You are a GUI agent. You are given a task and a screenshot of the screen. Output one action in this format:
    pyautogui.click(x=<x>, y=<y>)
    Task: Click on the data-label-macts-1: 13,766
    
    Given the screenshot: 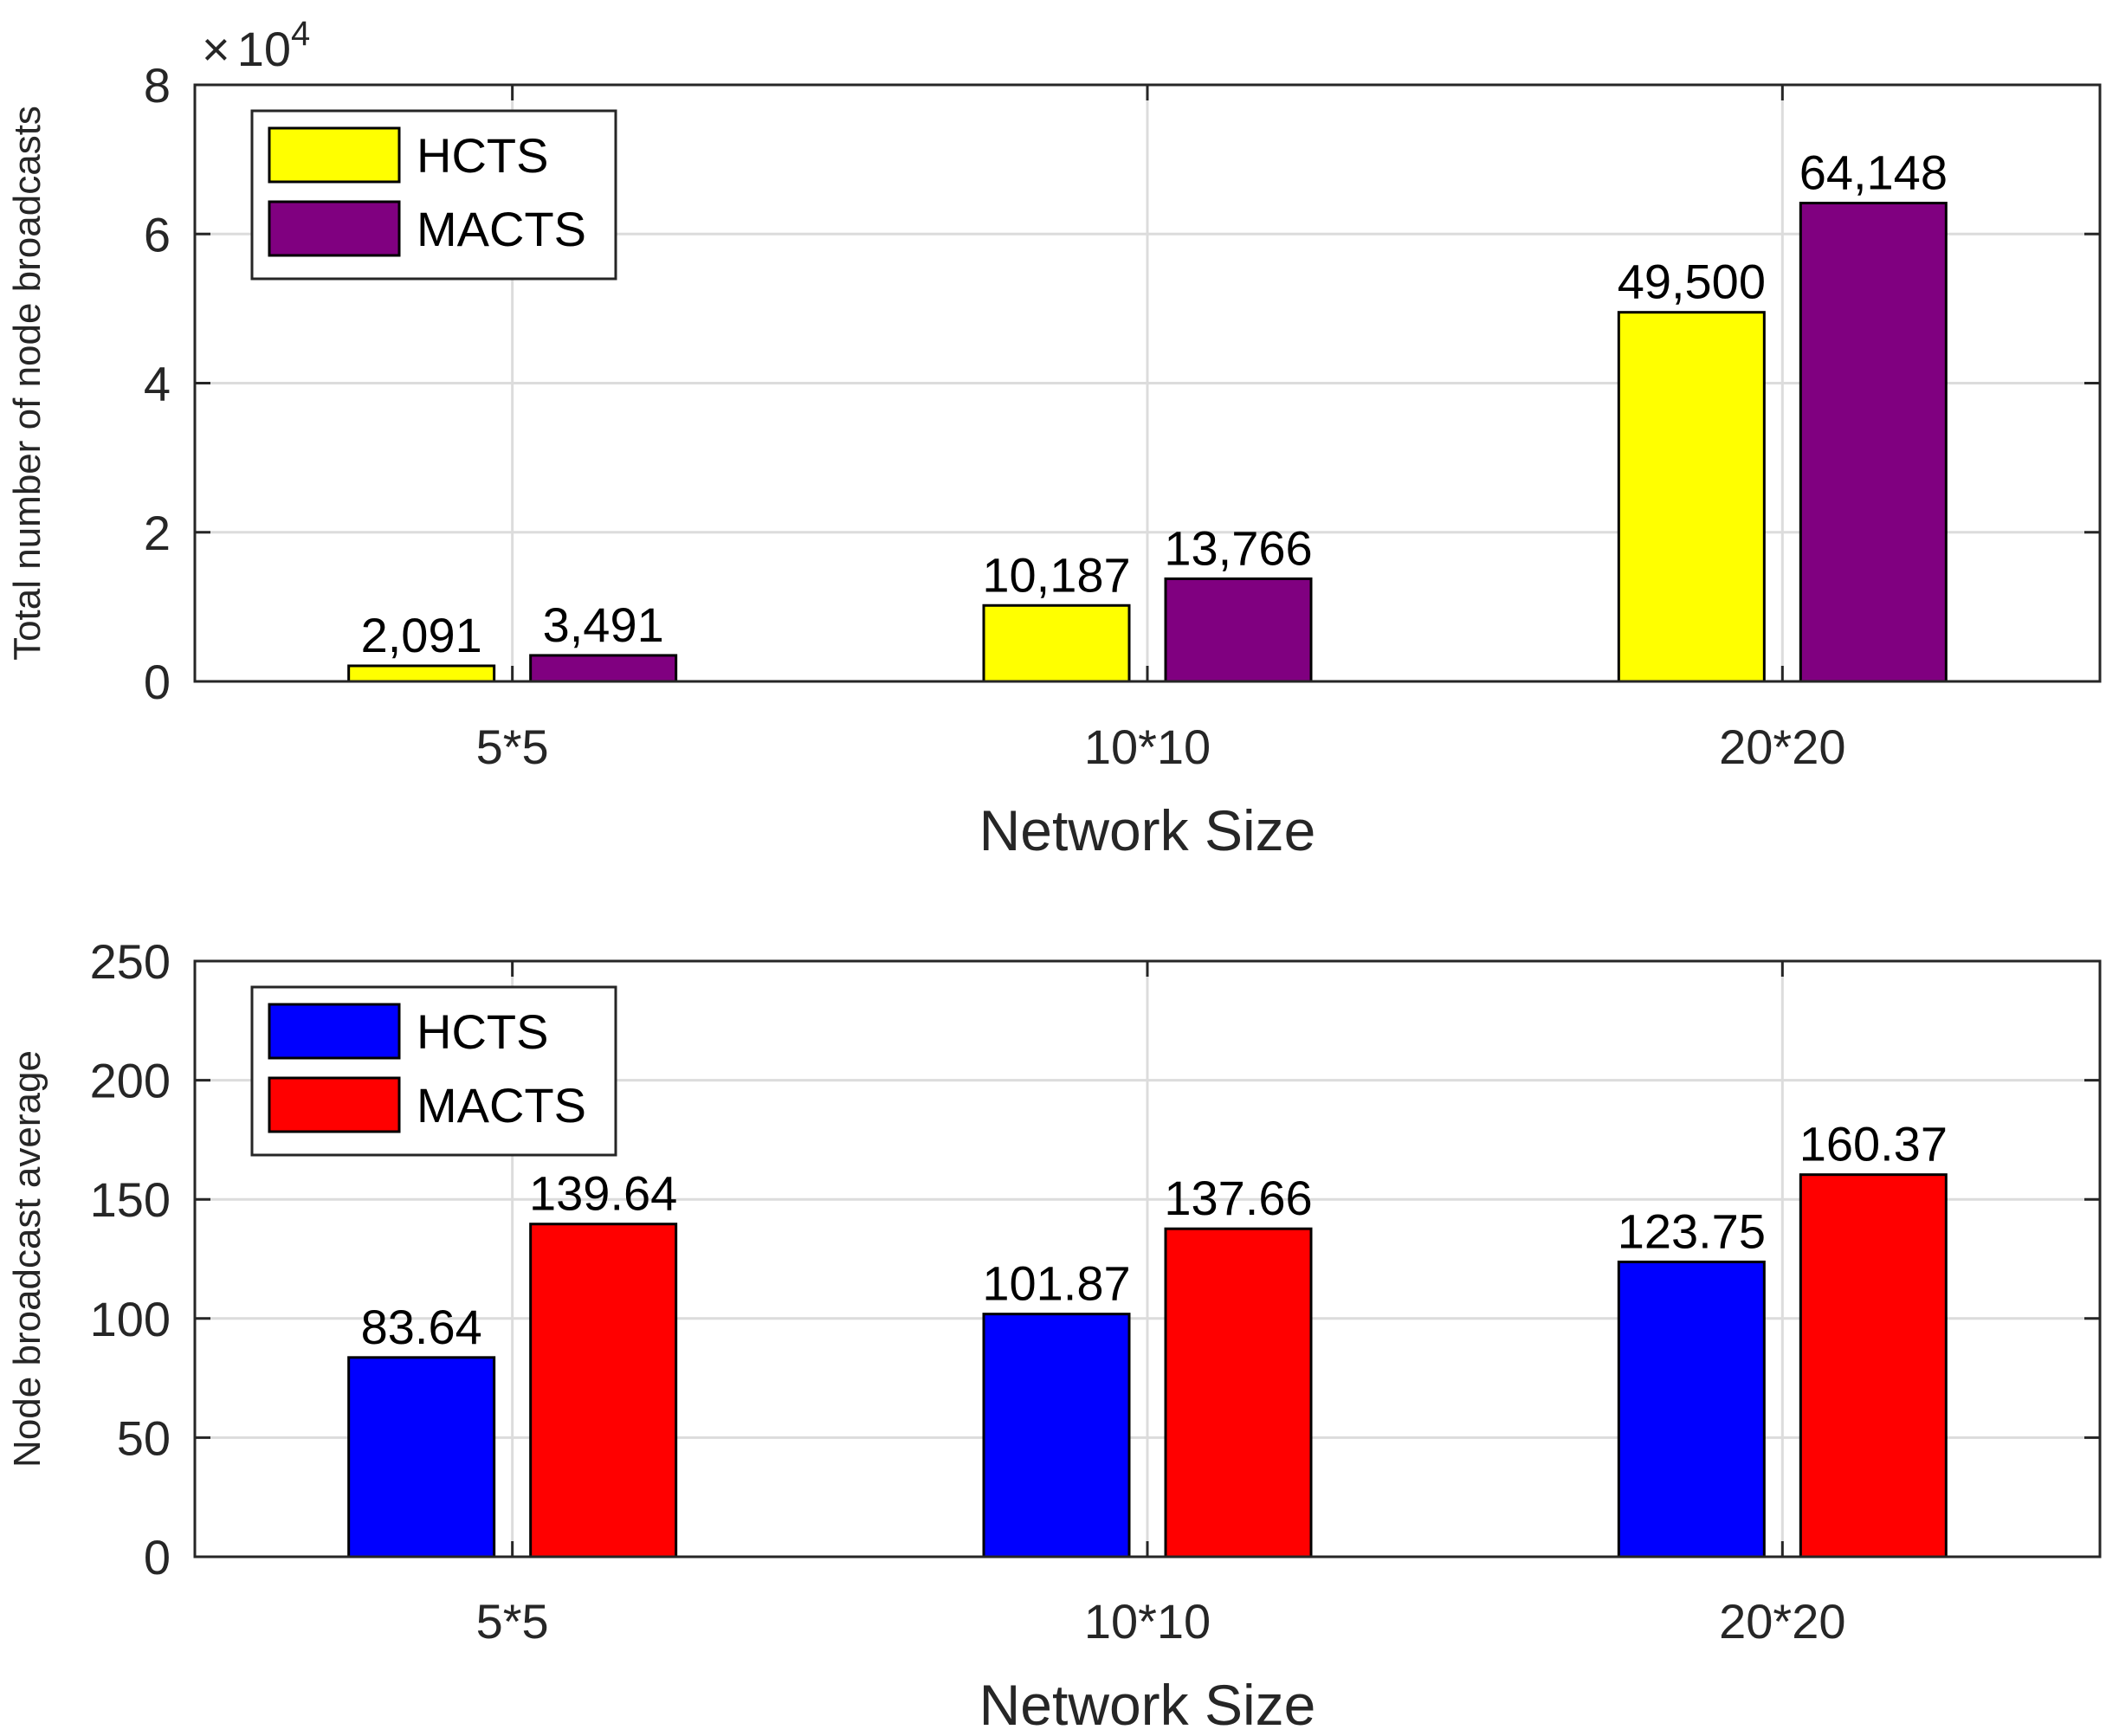 What is the action you would take?
    pyautogui.click(x=1238, y=547)
    